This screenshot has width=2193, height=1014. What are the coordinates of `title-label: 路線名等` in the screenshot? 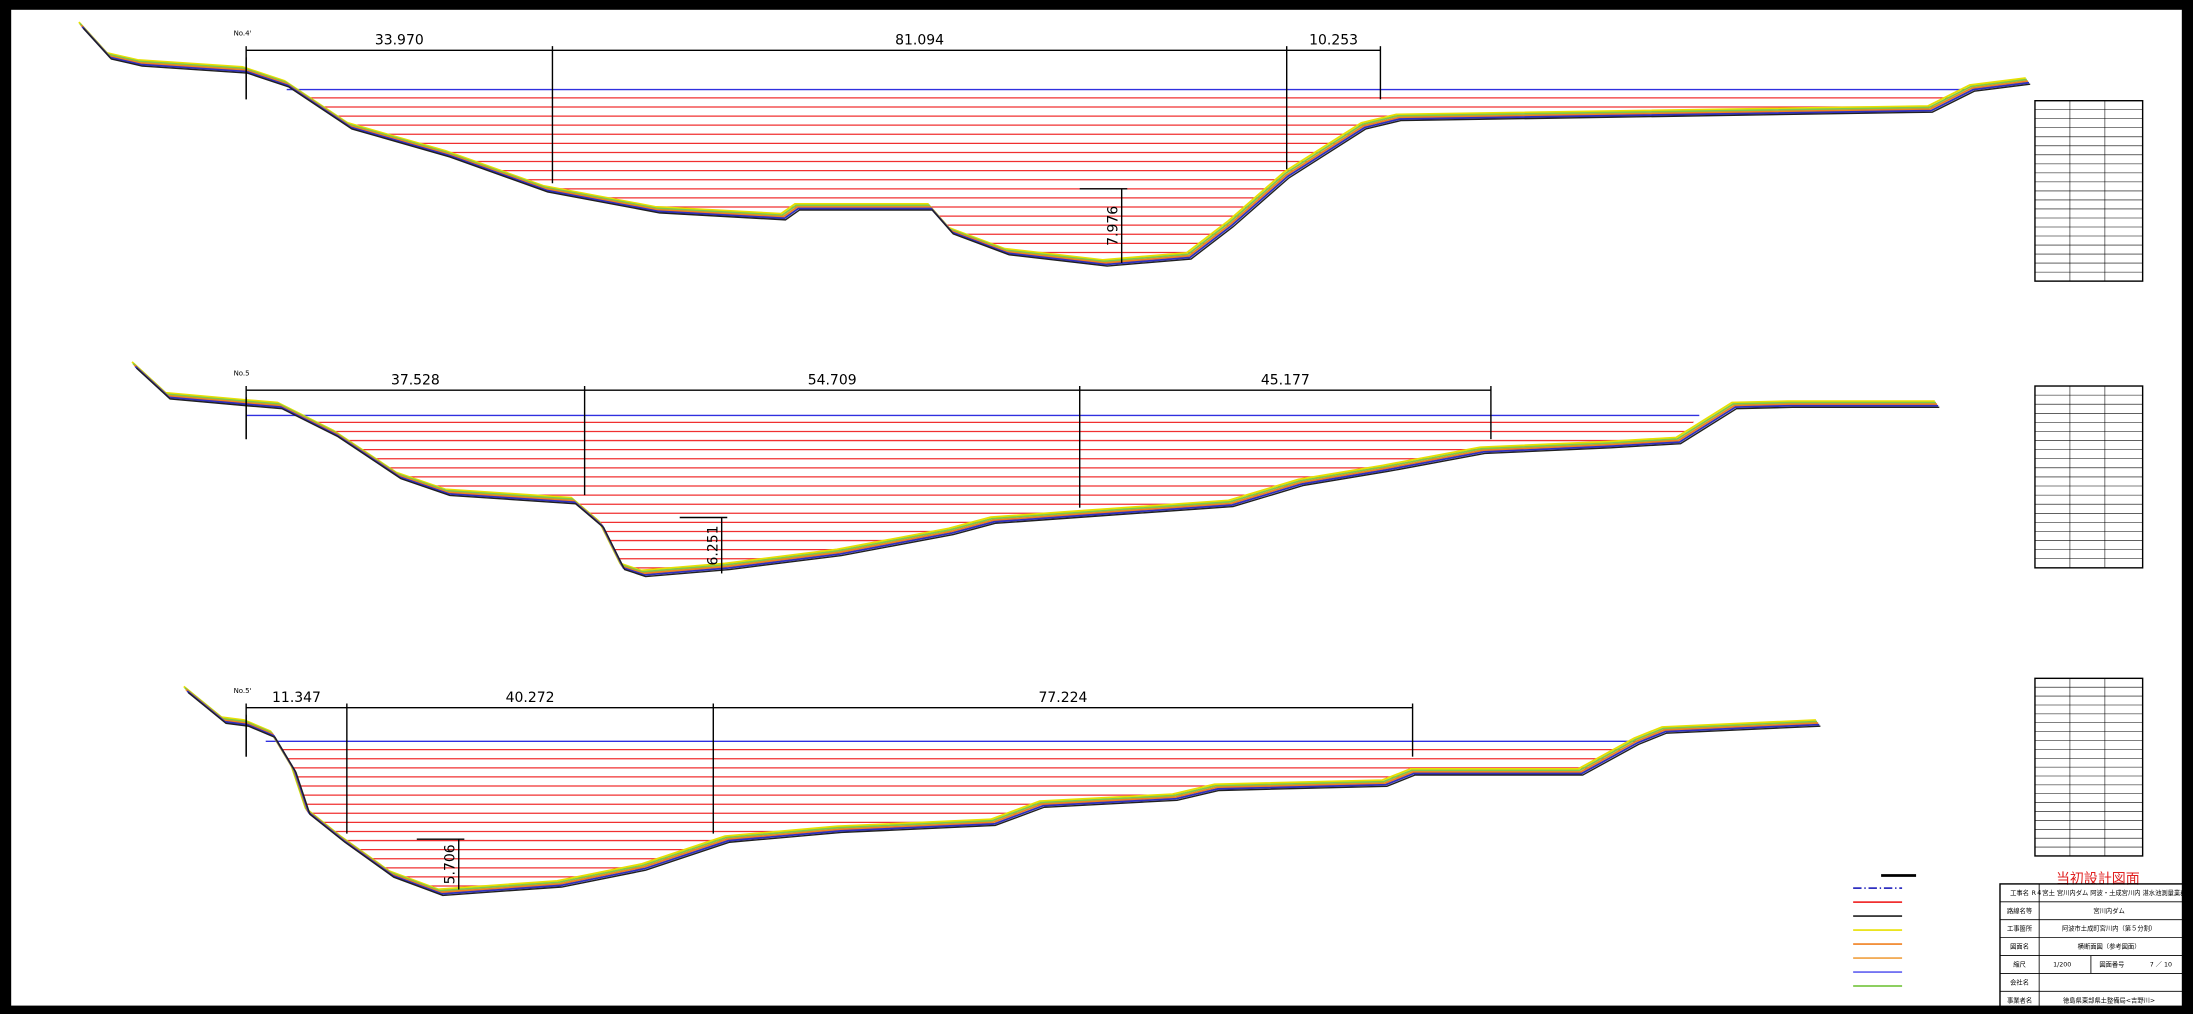 It's located at (2019, 910).